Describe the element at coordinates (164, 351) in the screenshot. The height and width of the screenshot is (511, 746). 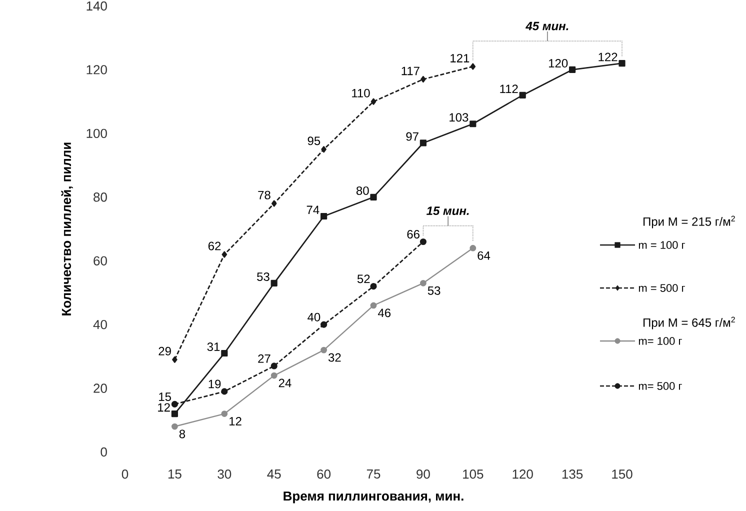
I see `data-label: 29` at that location.